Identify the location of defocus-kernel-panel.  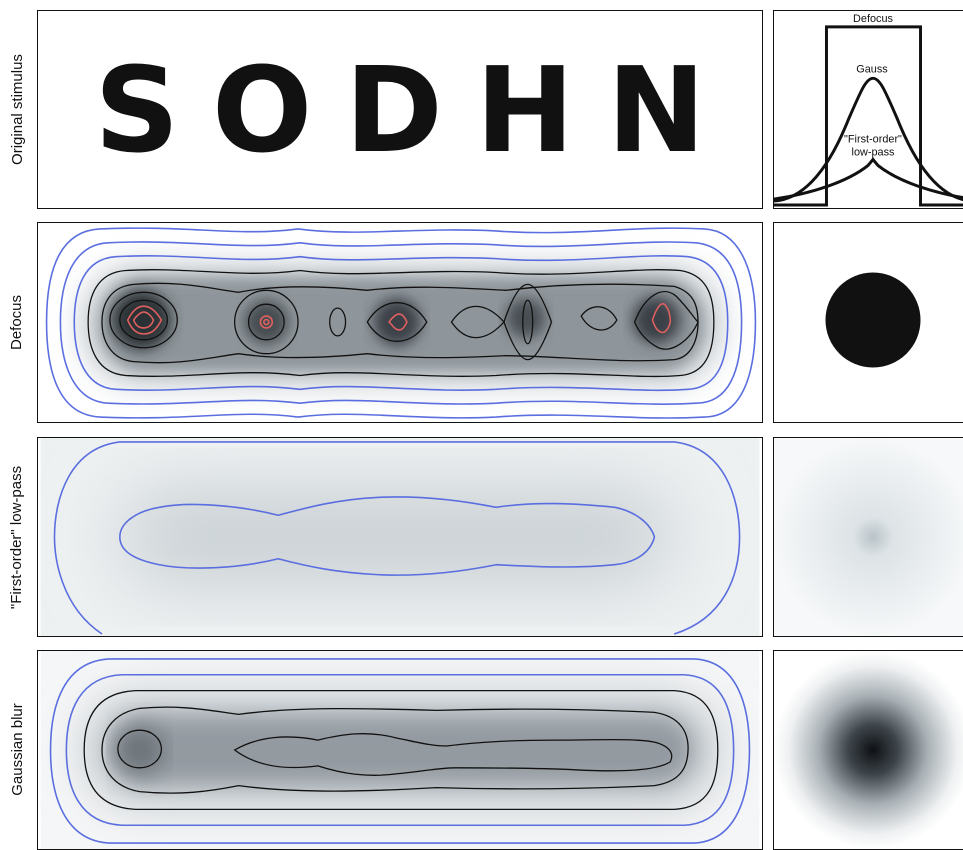
(868, 322).